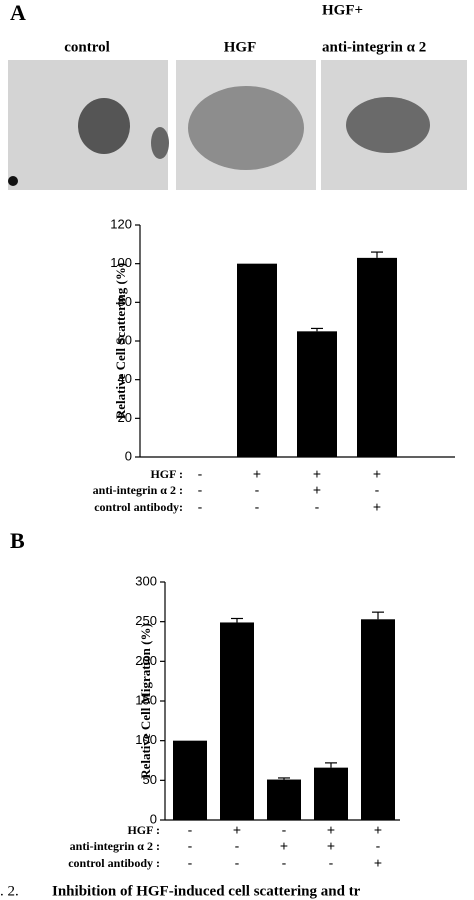 This screenshot has width=474, height=900. Describe the element at coordinates (237, 125) in the screenshot. I see `micrographs` at that location.